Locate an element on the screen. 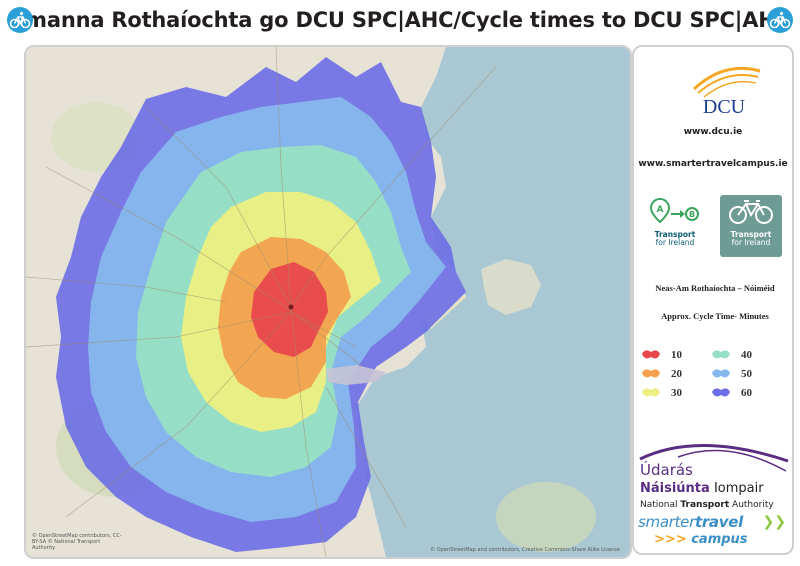  dcu-logo: DCU is located at coordinates (726, 91).